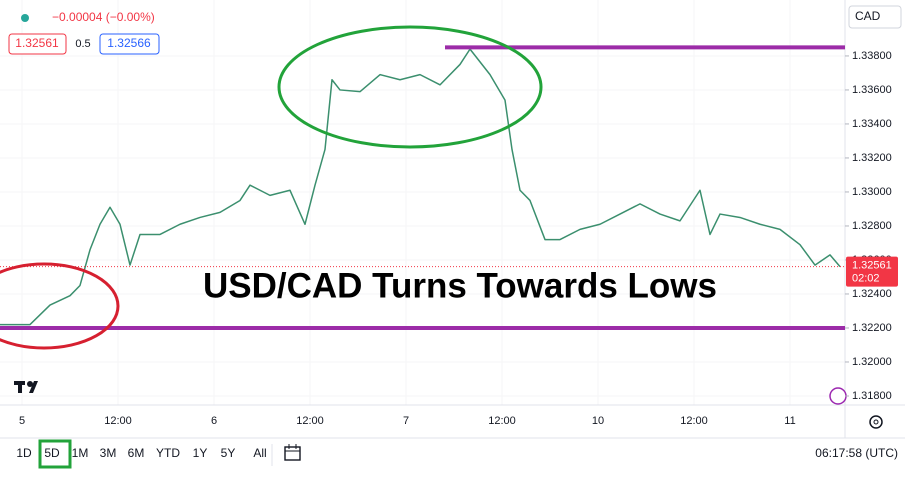 The width and height of the screenshot is (905, 478). Describe the element at coordinates (872, 56) in the screenshot. I see `y-tick-label: 1.33800` at that location.